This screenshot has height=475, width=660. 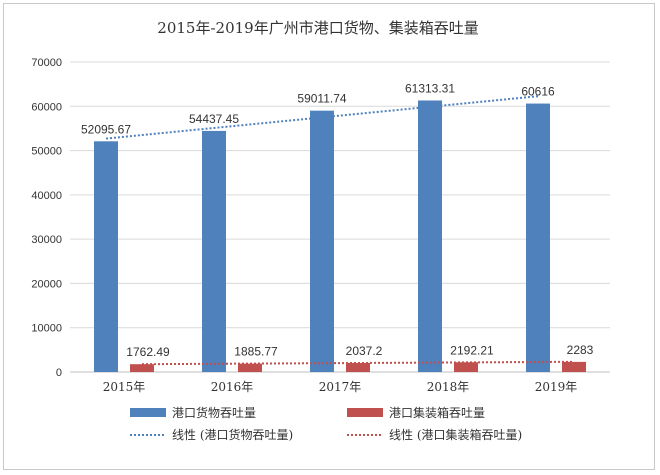 I want to click on legend-cargo-trend: 线性 (港口货物吞吐量), so click(x=211, y=434).